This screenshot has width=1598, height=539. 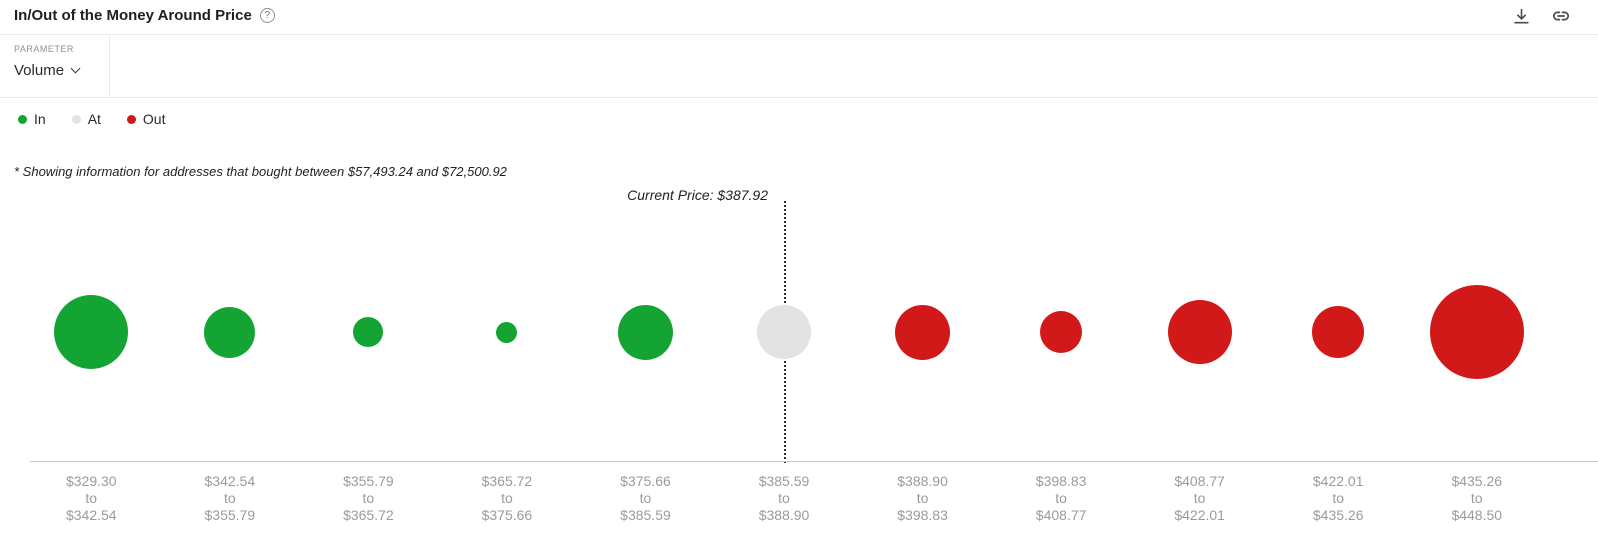 I want to click on bubble-at, so click(x=784, y=332).